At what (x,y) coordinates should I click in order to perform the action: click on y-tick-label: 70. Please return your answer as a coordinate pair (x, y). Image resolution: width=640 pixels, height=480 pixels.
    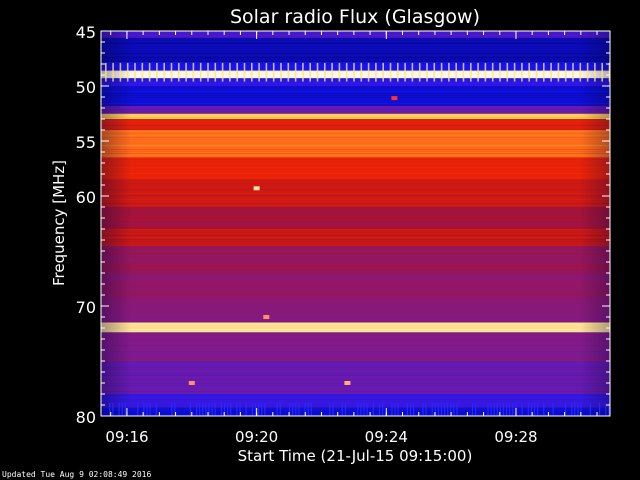
    Looking at the image, I should click on (86, 307).